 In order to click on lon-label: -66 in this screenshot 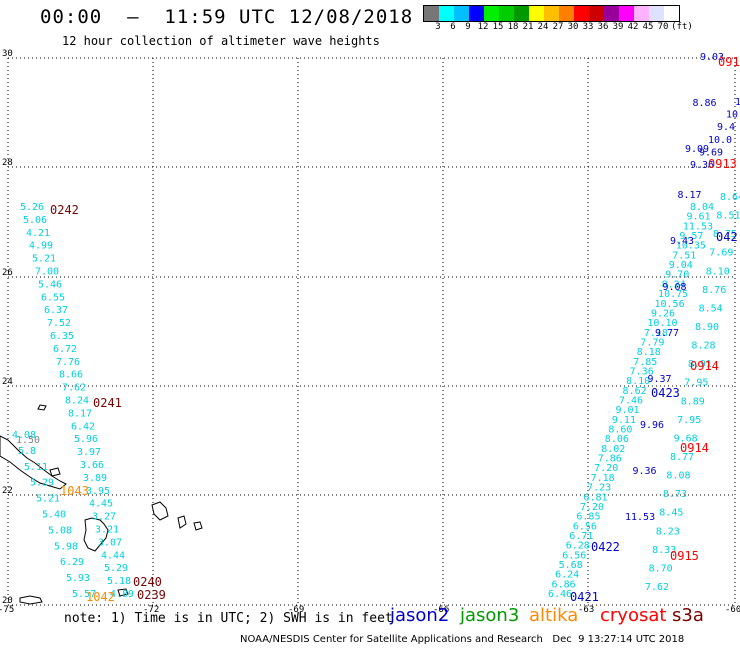, I will do `click(441, 610)`.